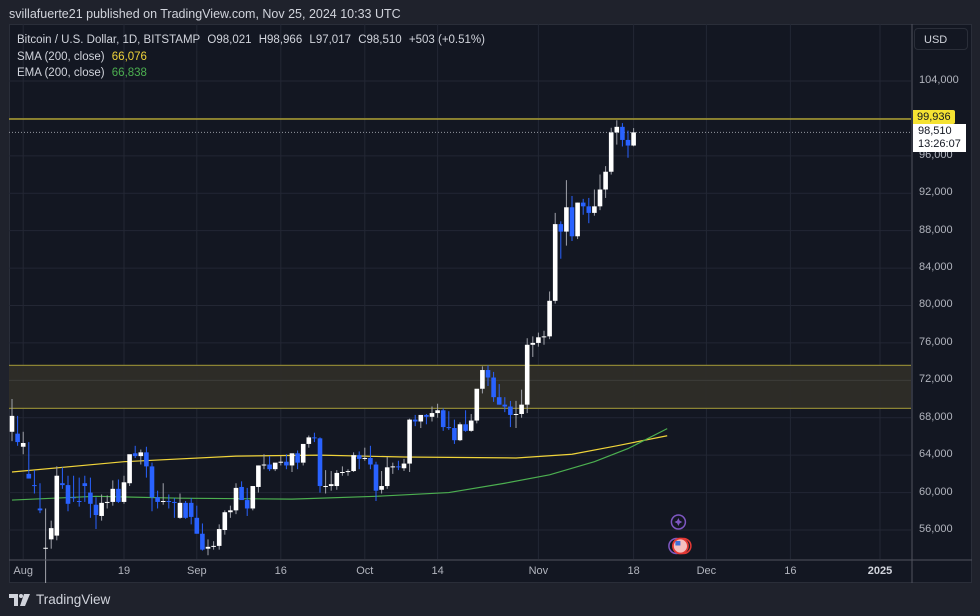 The image size is (980, 616). What do you see at coordinates (59, 599) in the screenshot?
I see `tradingview-logo: TradingView` at bounding box center [59, 599].